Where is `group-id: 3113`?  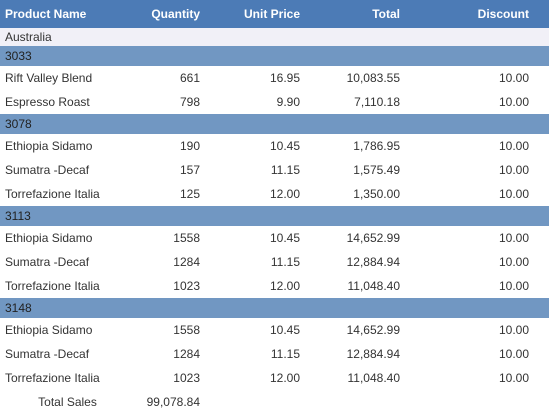 group-id: 3113 is located at coordinates (274, 216).